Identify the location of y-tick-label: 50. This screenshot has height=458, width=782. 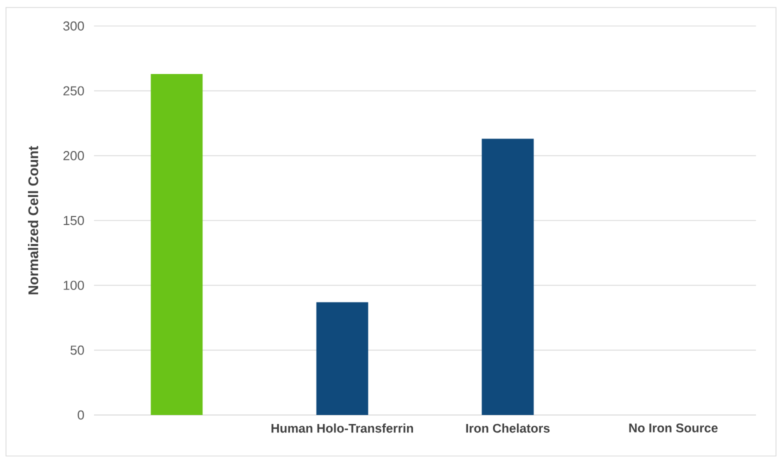
(77, 350).